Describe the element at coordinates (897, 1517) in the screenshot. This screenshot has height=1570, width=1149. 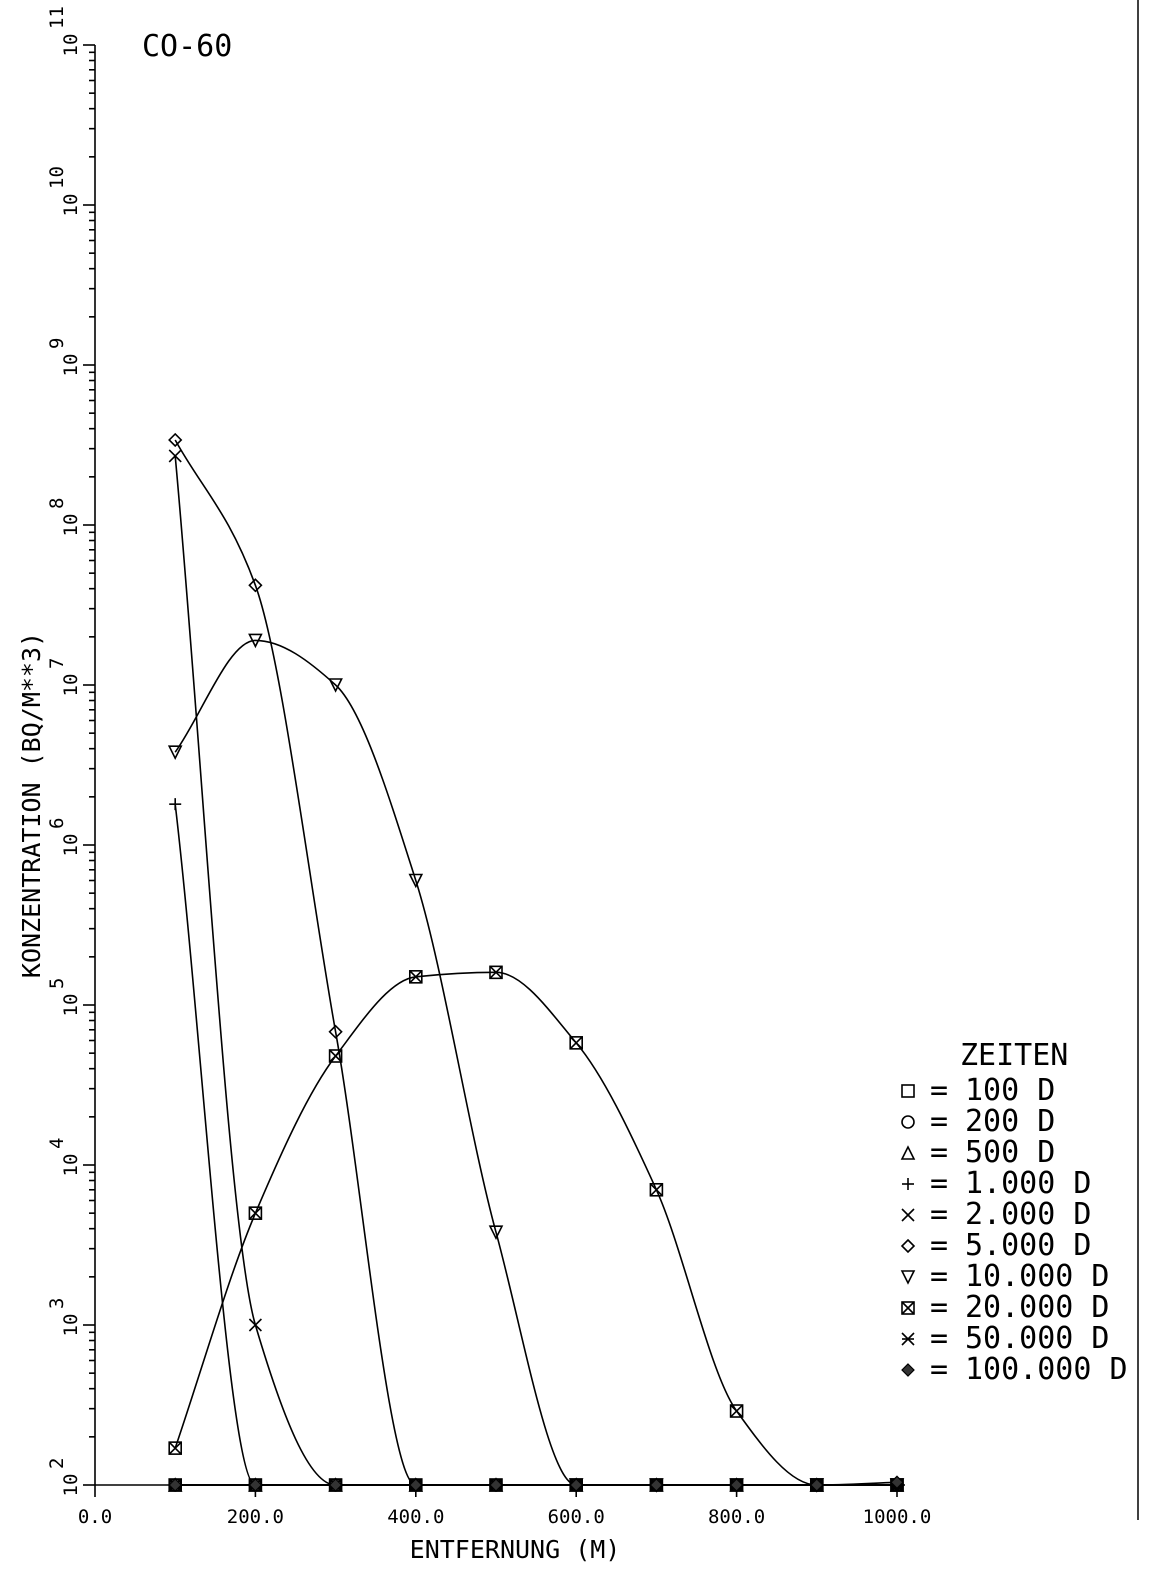
I see `x-tick-label: 1000.0` at that location.